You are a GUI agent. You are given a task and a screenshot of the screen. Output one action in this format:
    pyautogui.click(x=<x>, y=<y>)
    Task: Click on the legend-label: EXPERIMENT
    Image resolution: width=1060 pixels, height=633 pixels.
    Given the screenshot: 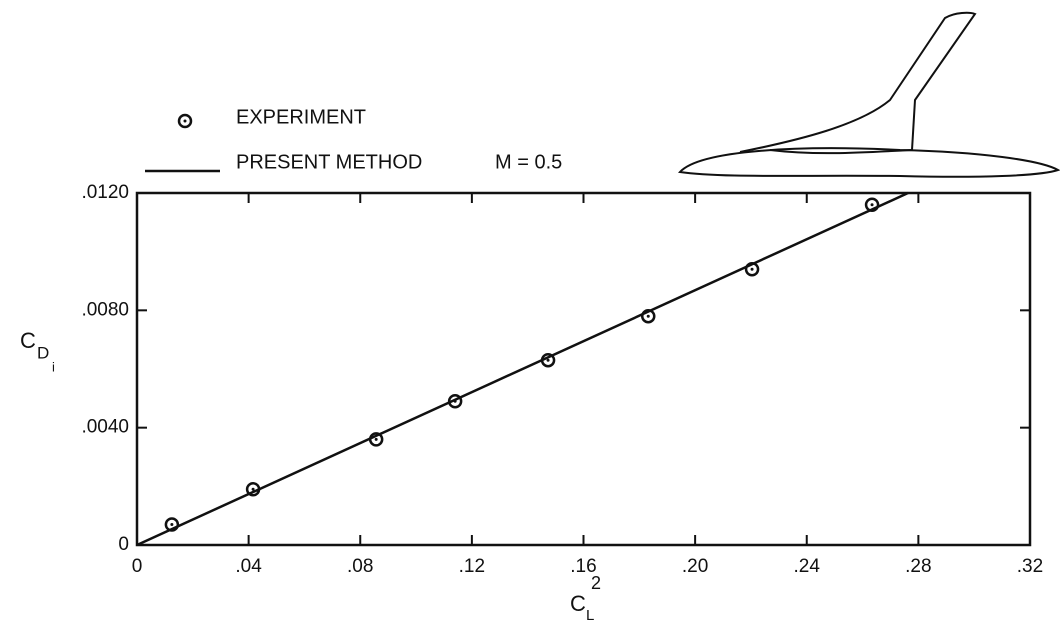 What is the action you would take?
    pyautogui.click(x=301, y=117)
    